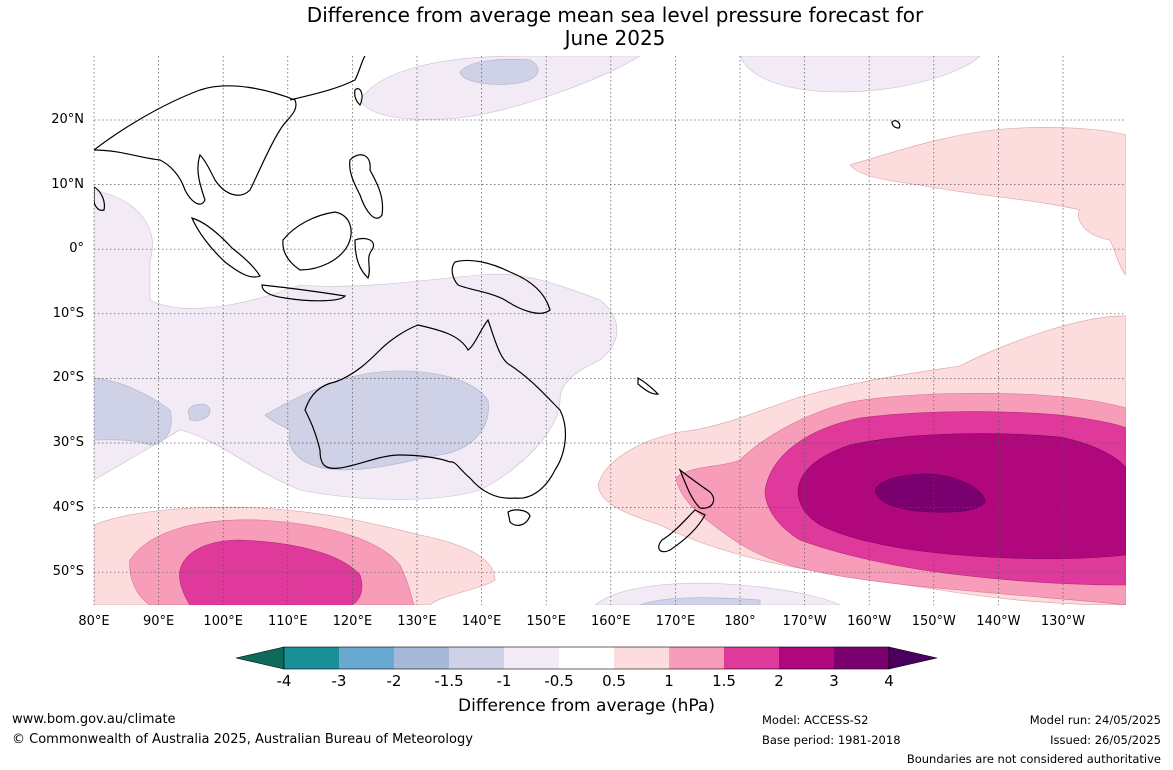 The image size is (1173, 770). I want to click on longitude-label: 80°E, so click(94, 621).